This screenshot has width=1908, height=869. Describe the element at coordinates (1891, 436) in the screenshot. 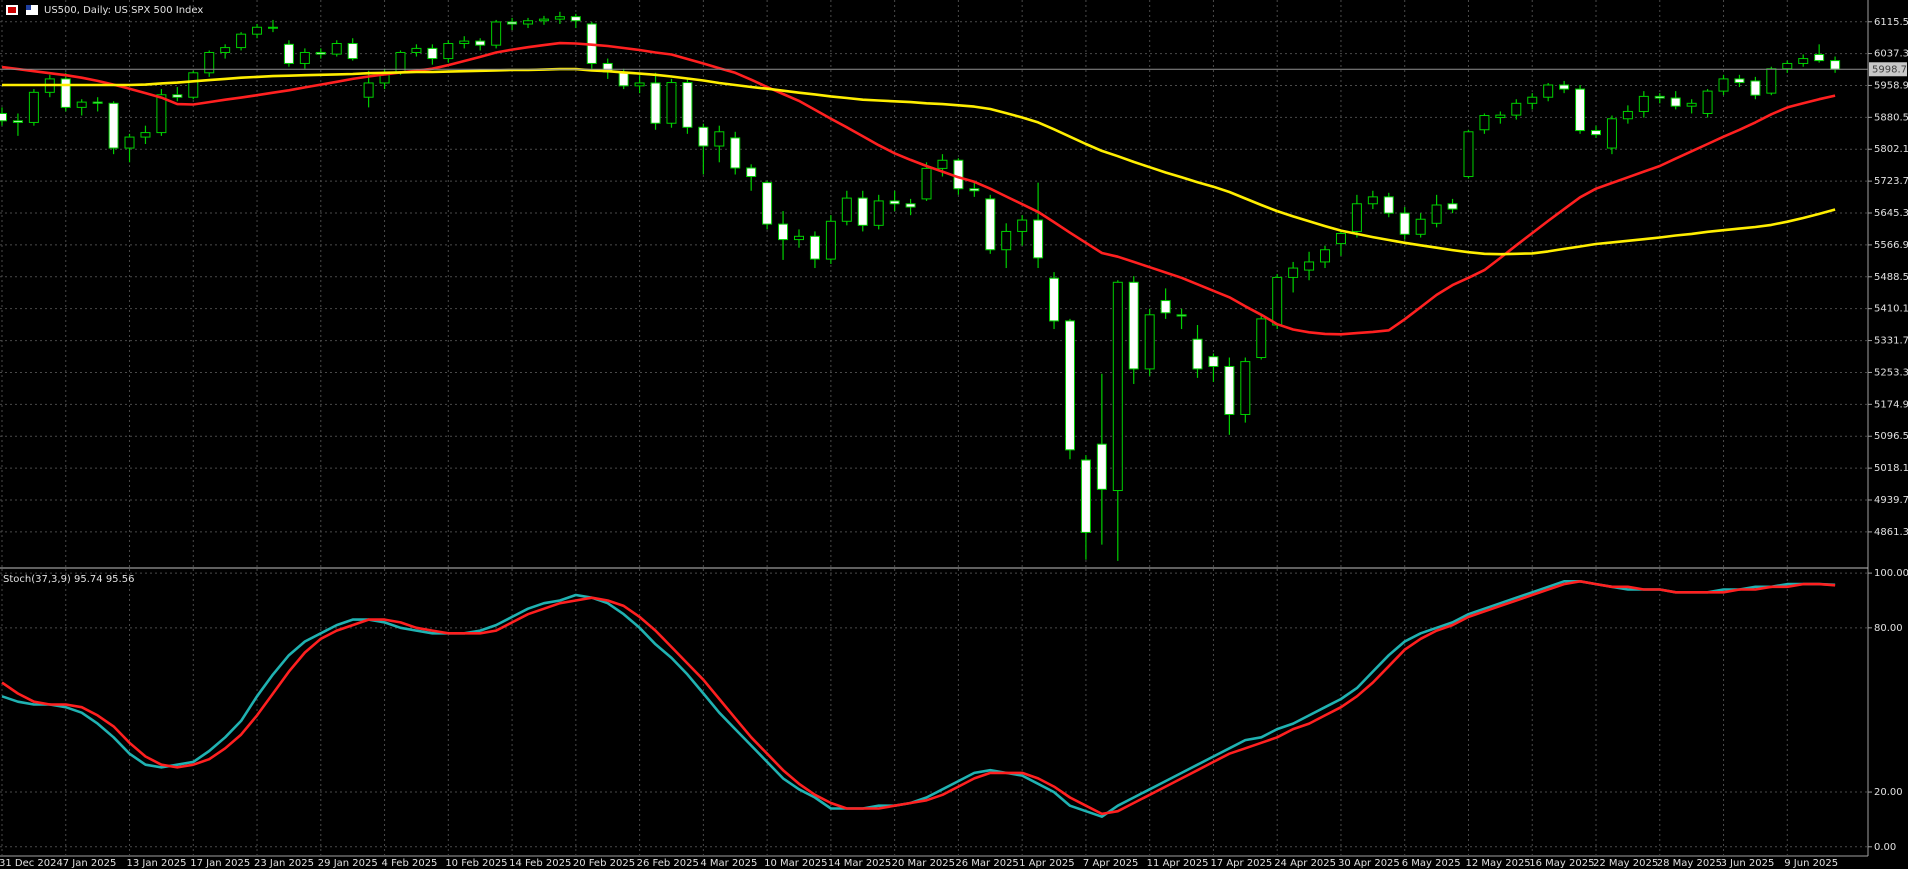

I see `y-tick-label: 5096.5` at that location.